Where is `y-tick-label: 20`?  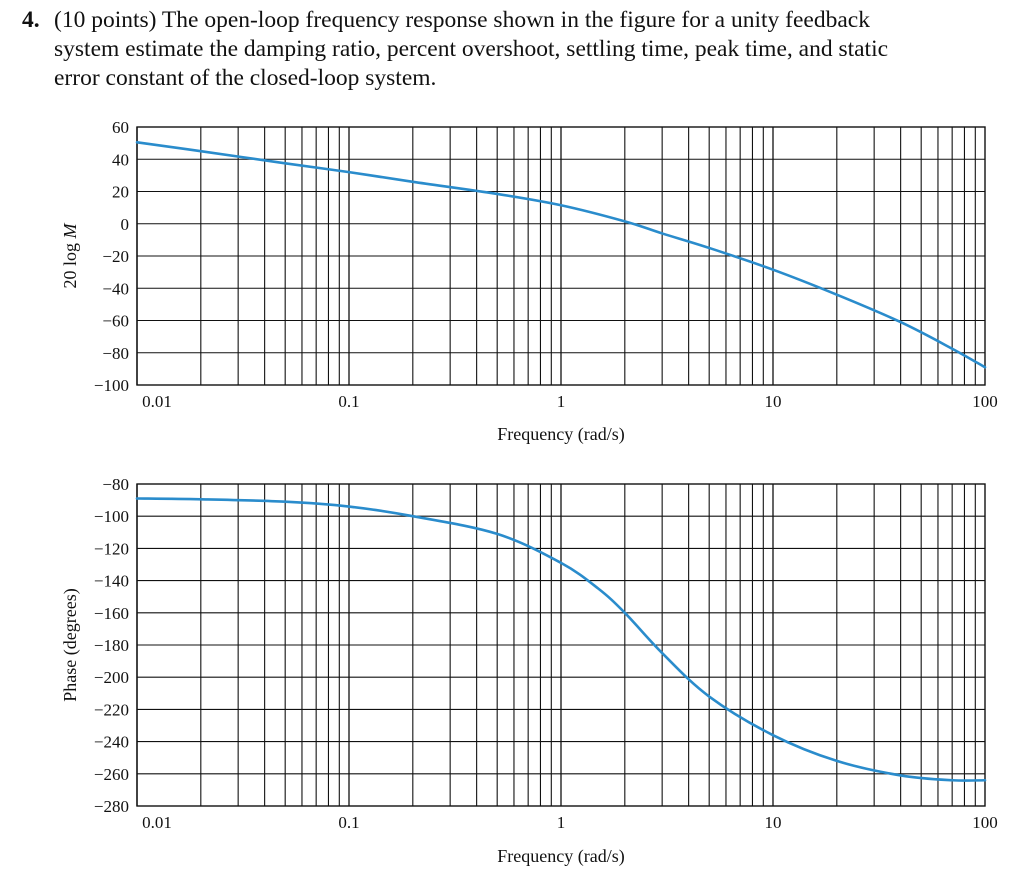 y-tick-label: 20 is located at coordinates (120, 192).